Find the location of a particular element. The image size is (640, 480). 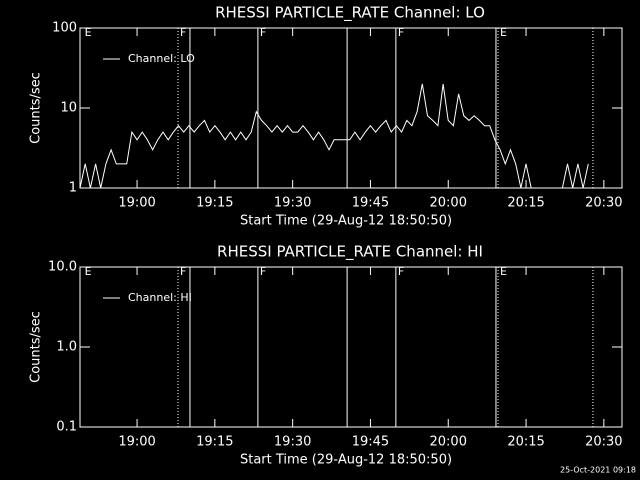

legend-label: Channel: LO is located at coordinates (161, 58).